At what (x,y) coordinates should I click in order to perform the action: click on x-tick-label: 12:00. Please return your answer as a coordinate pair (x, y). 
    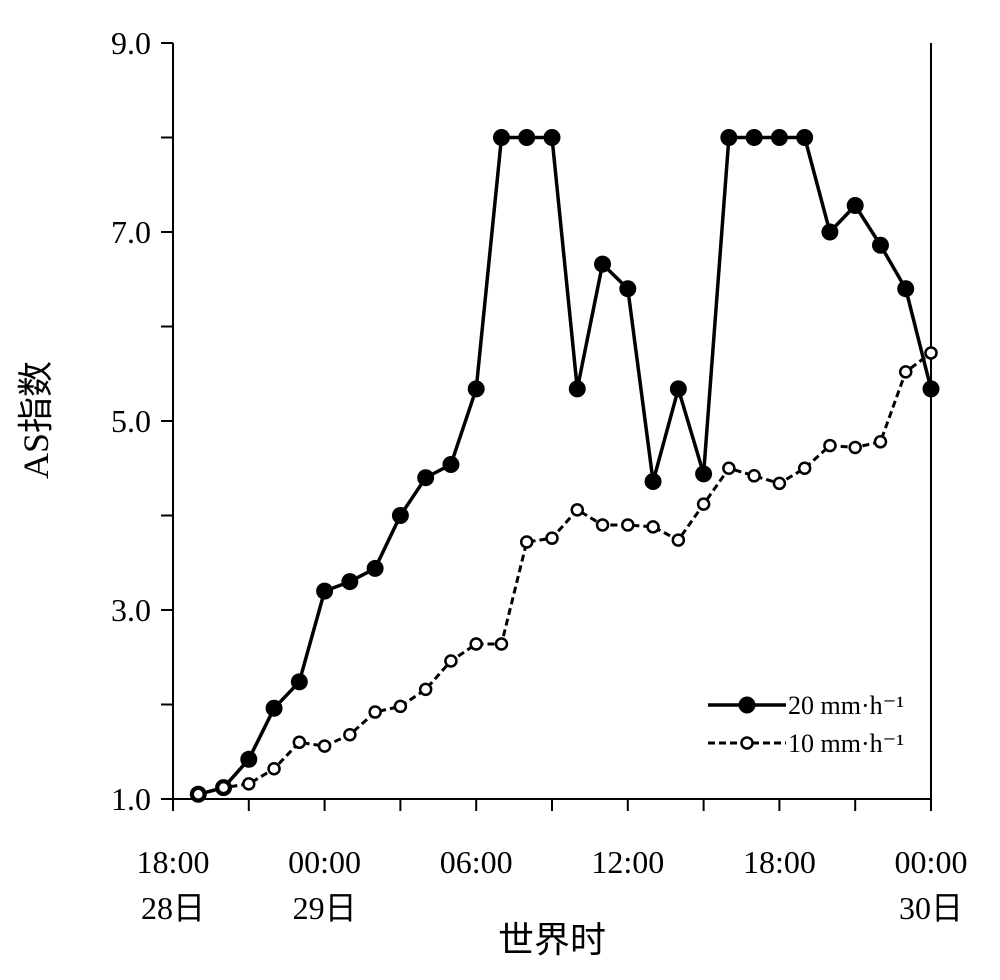
    Looking at the image, I should click on (627, 862).